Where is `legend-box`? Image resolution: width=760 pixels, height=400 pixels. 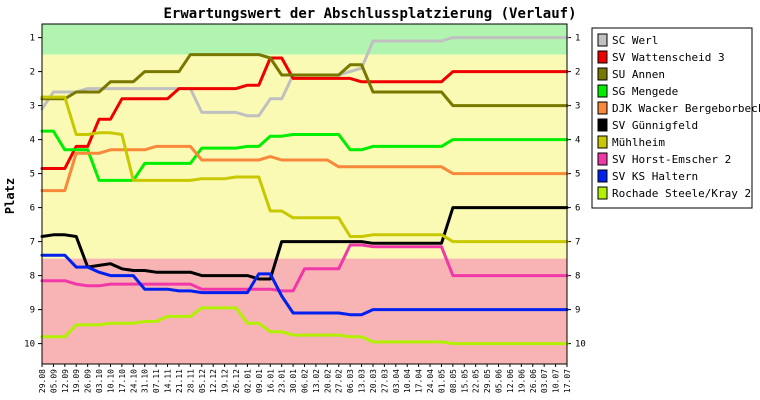 legend-box is located at coordinates (672, 118).